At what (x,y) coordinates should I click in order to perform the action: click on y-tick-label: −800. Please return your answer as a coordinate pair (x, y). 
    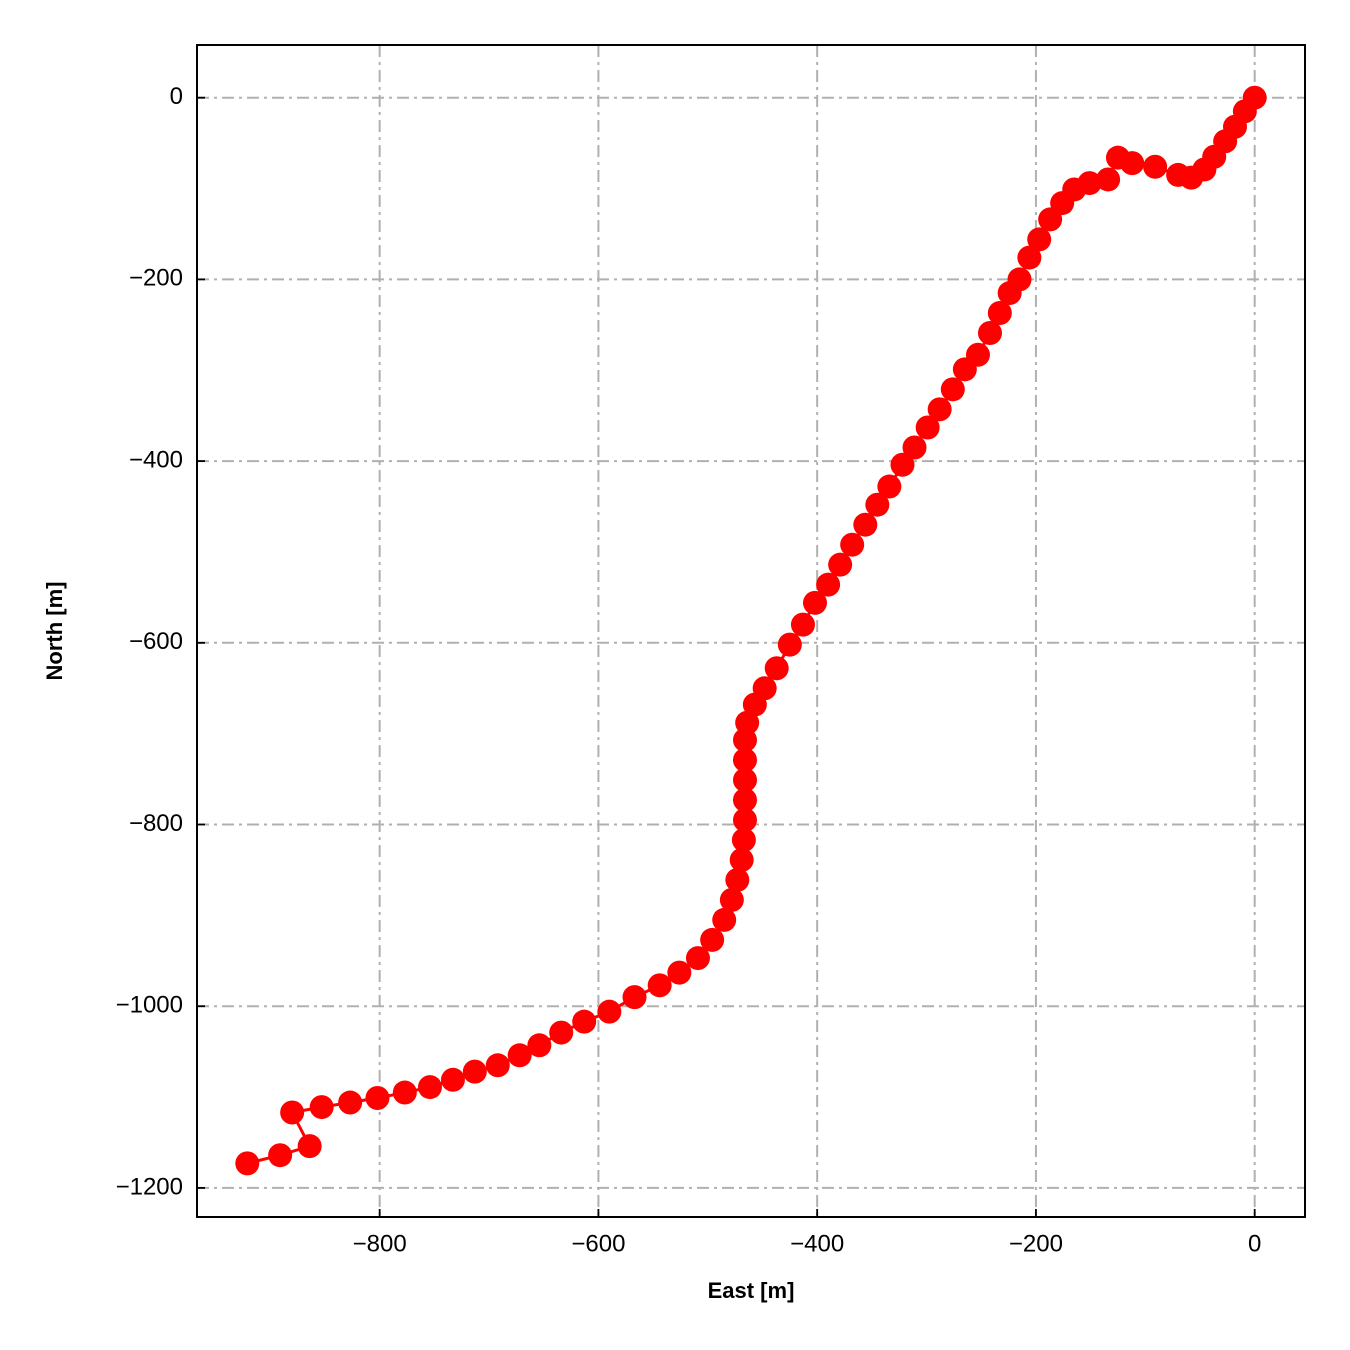
    Looking at the image, I should click on (156, 823).